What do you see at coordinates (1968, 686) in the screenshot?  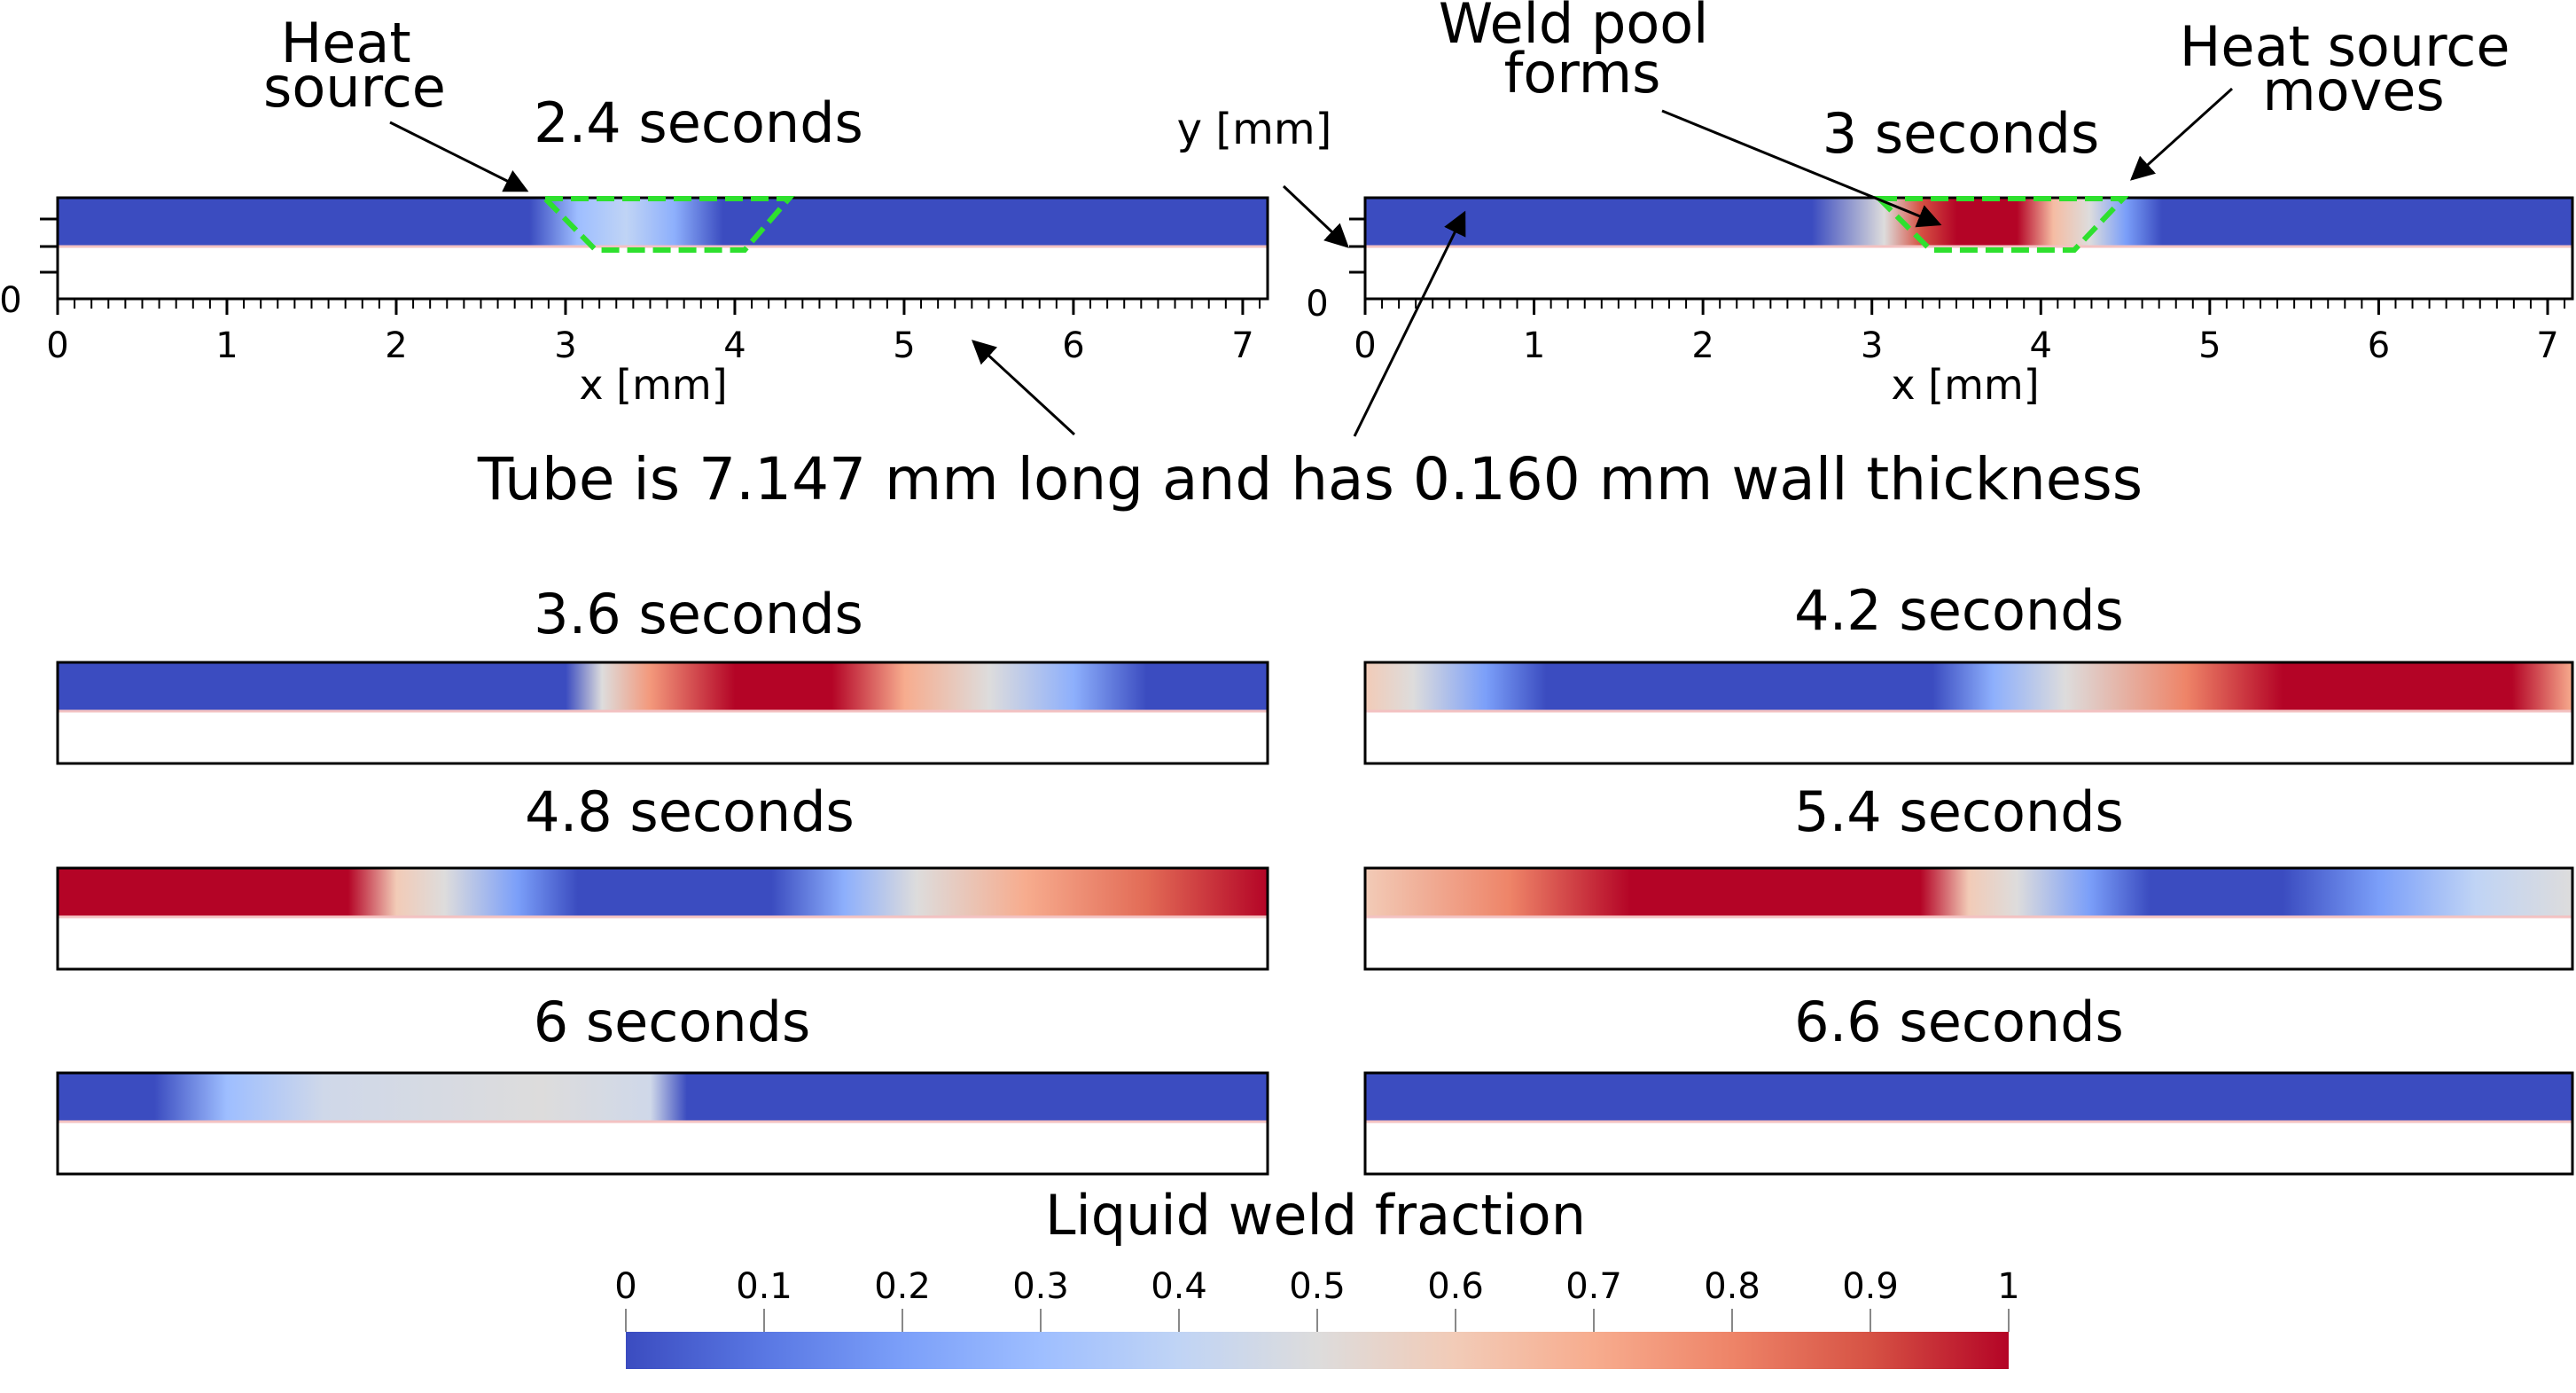 I see `frame-4-tube-wall` at bounding box center [1968, 686].